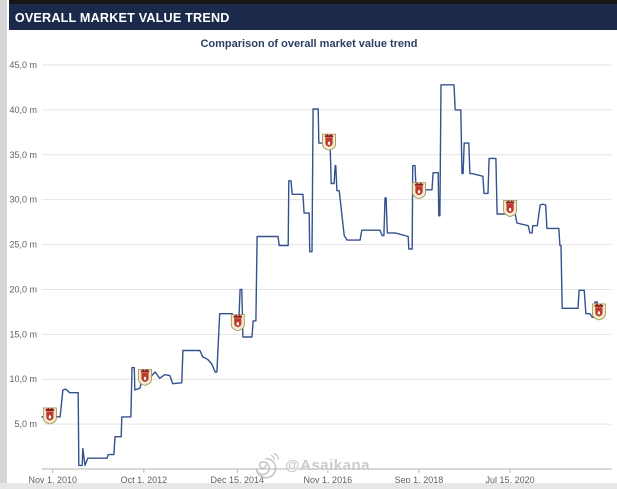 The height and width of the screenshot is (489, 617). Describe the element at coordinates (23, 334) in the screenshot. I see `y-axis-tick-label: 15,0 m` at that location.